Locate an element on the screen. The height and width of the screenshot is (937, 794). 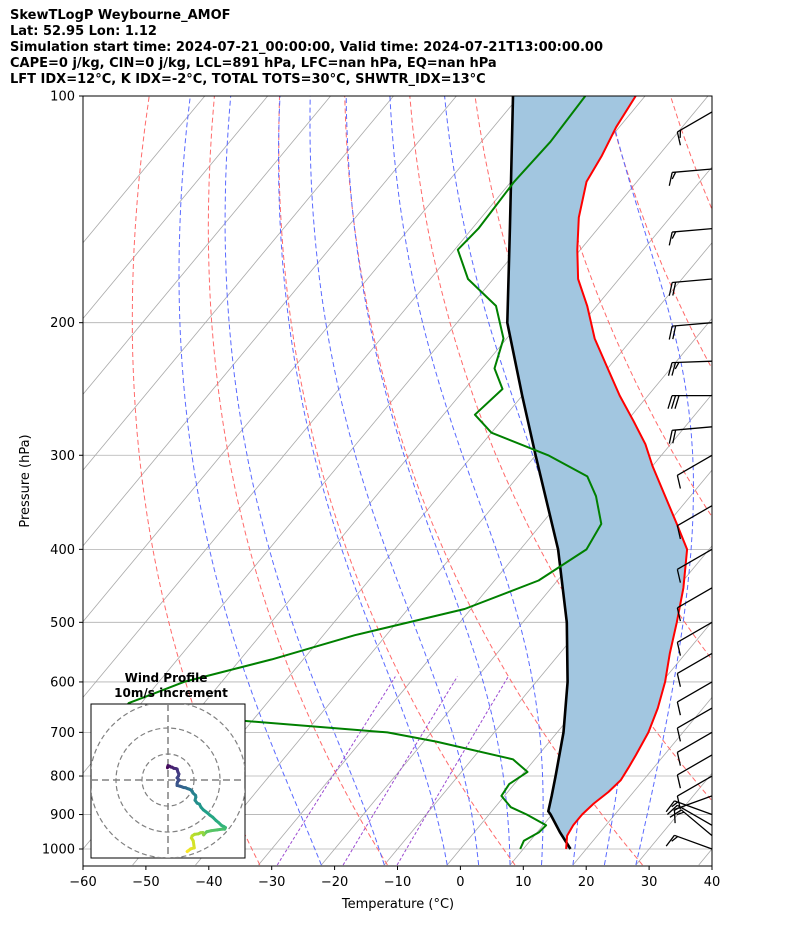
x-axis-label: Temperature (°C) is located at coordinates (397, 904).